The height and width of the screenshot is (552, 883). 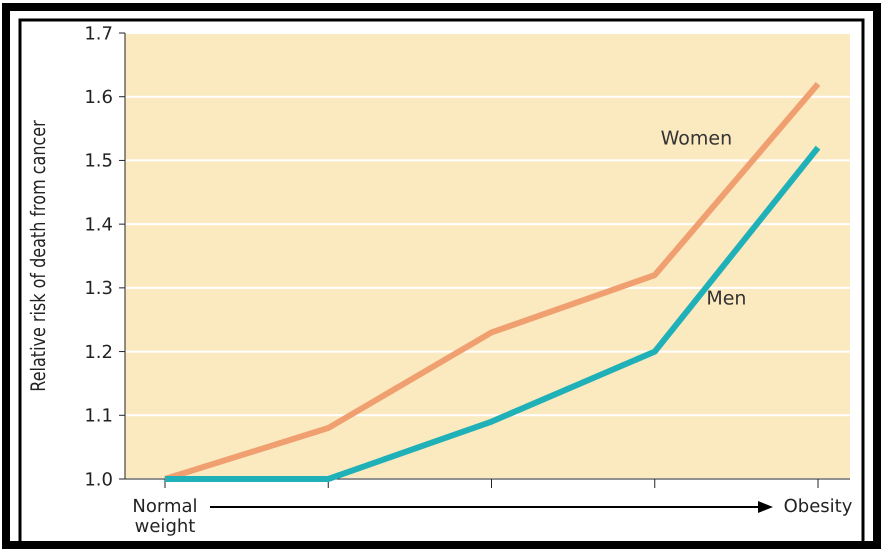 I want to click on x-tick-label: Normal weight, so click(x=165, y=516).